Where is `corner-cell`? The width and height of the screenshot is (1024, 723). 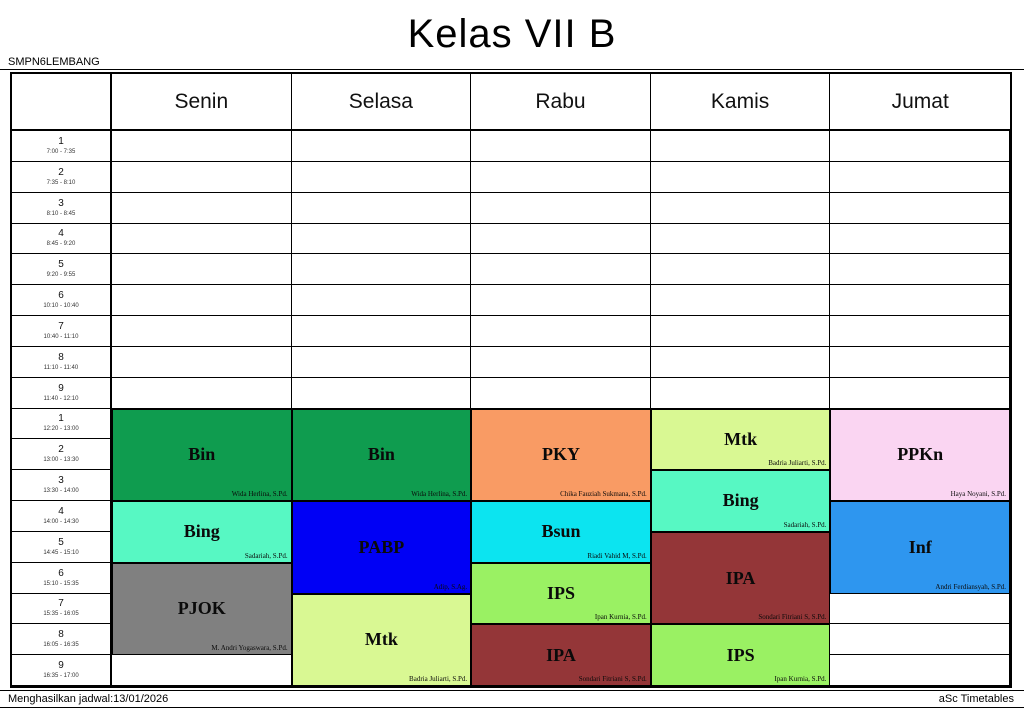 corner-cell is located at coordinates (62, 102).